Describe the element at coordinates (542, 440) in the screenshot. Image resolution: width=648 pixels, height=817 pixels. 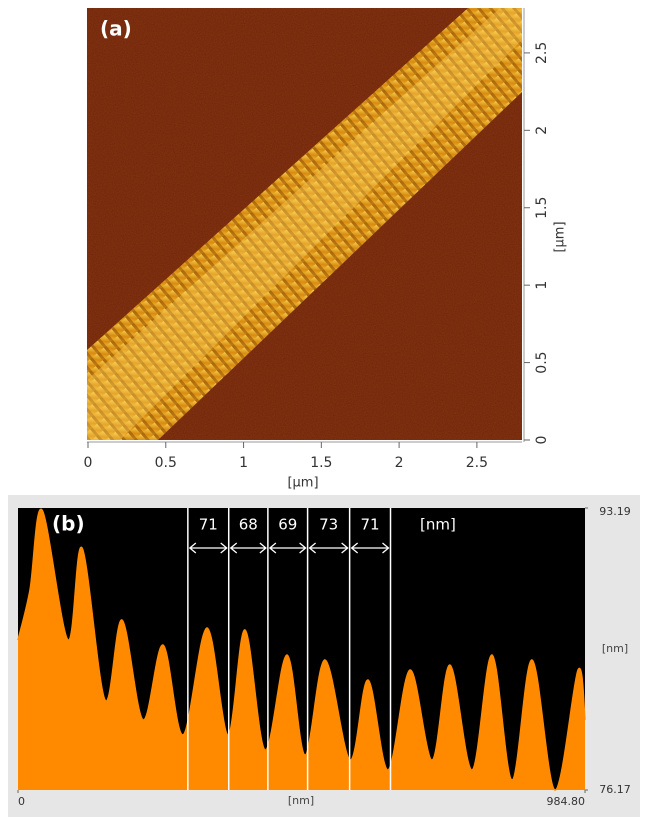
I see `y-tick-label: 0` at that location.